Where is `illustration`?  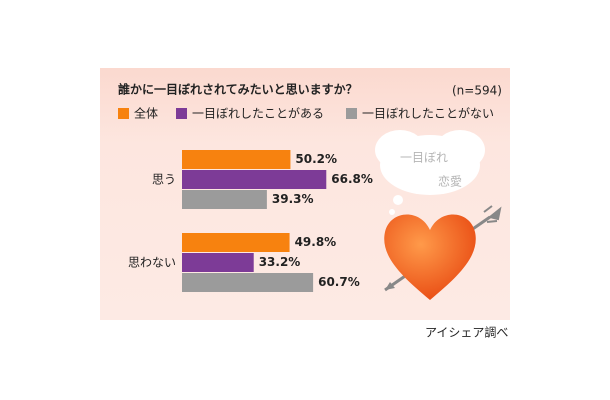
illustration is located at coordinates (438, 215).